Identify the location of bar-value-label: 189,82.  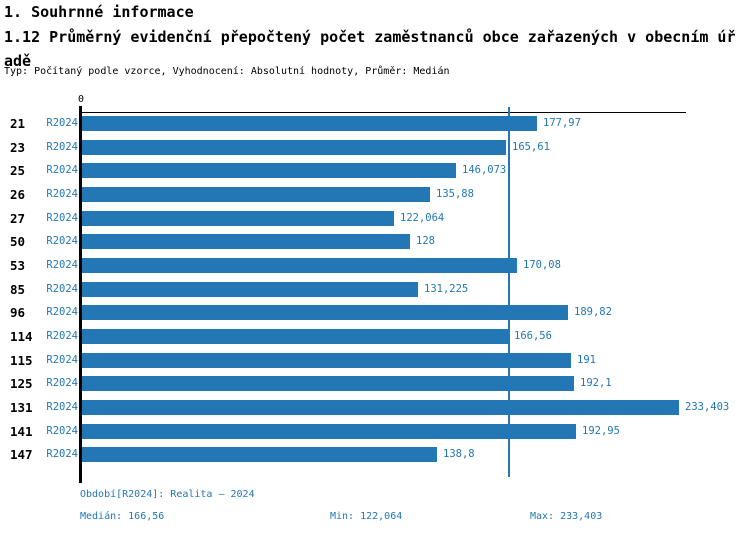
(593, 312).